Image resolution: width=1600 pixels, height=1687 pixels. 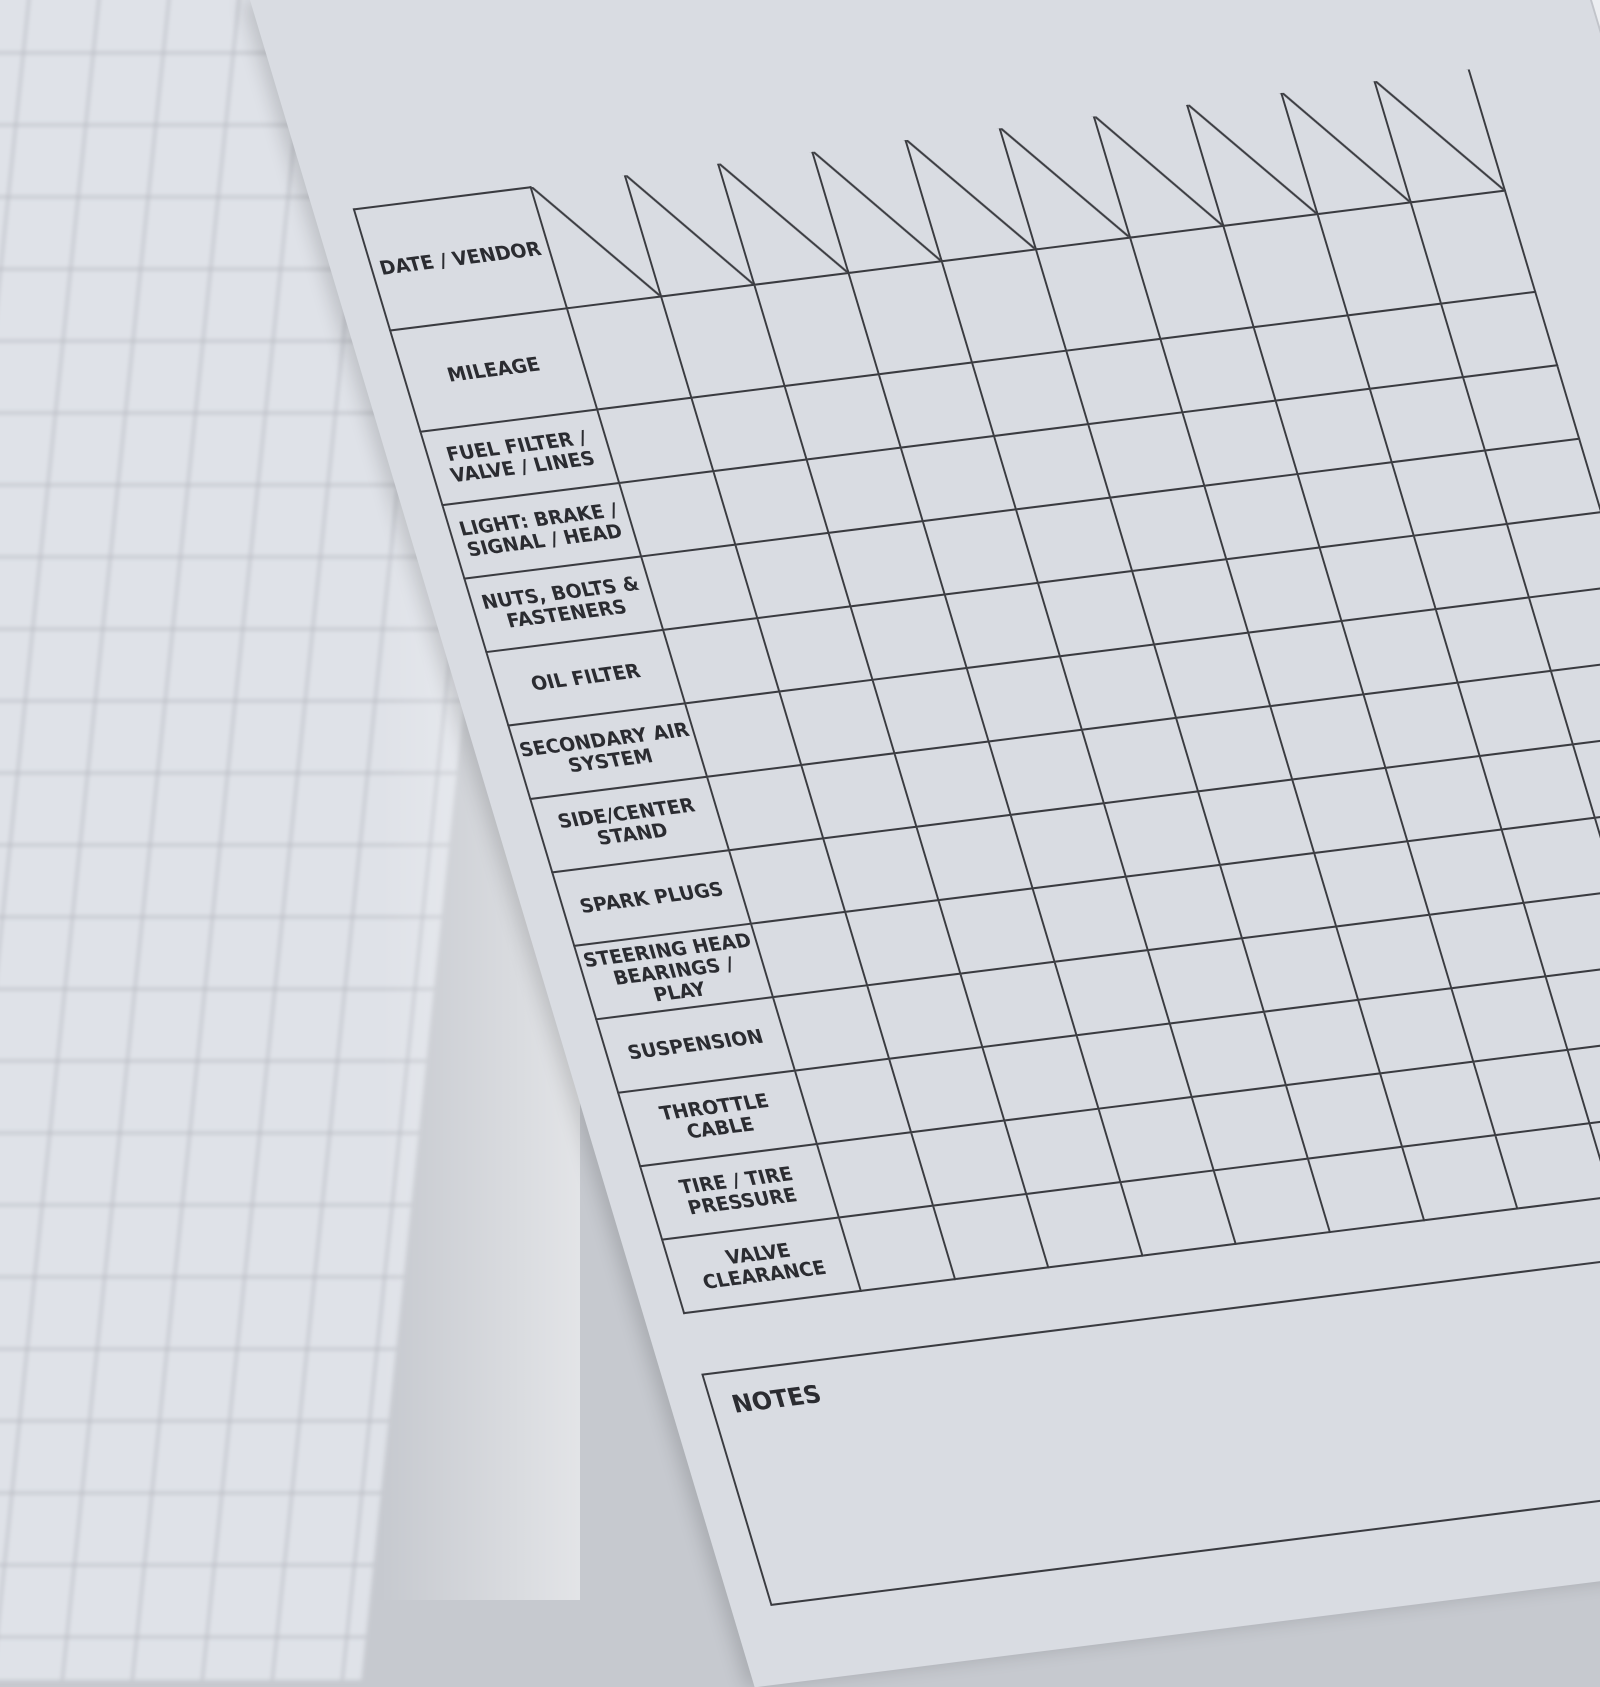 What do you see at coordinates (776, 1399) in the screenshot?
I see `notes-label: NOTES` at bounding box center [776, 1399].